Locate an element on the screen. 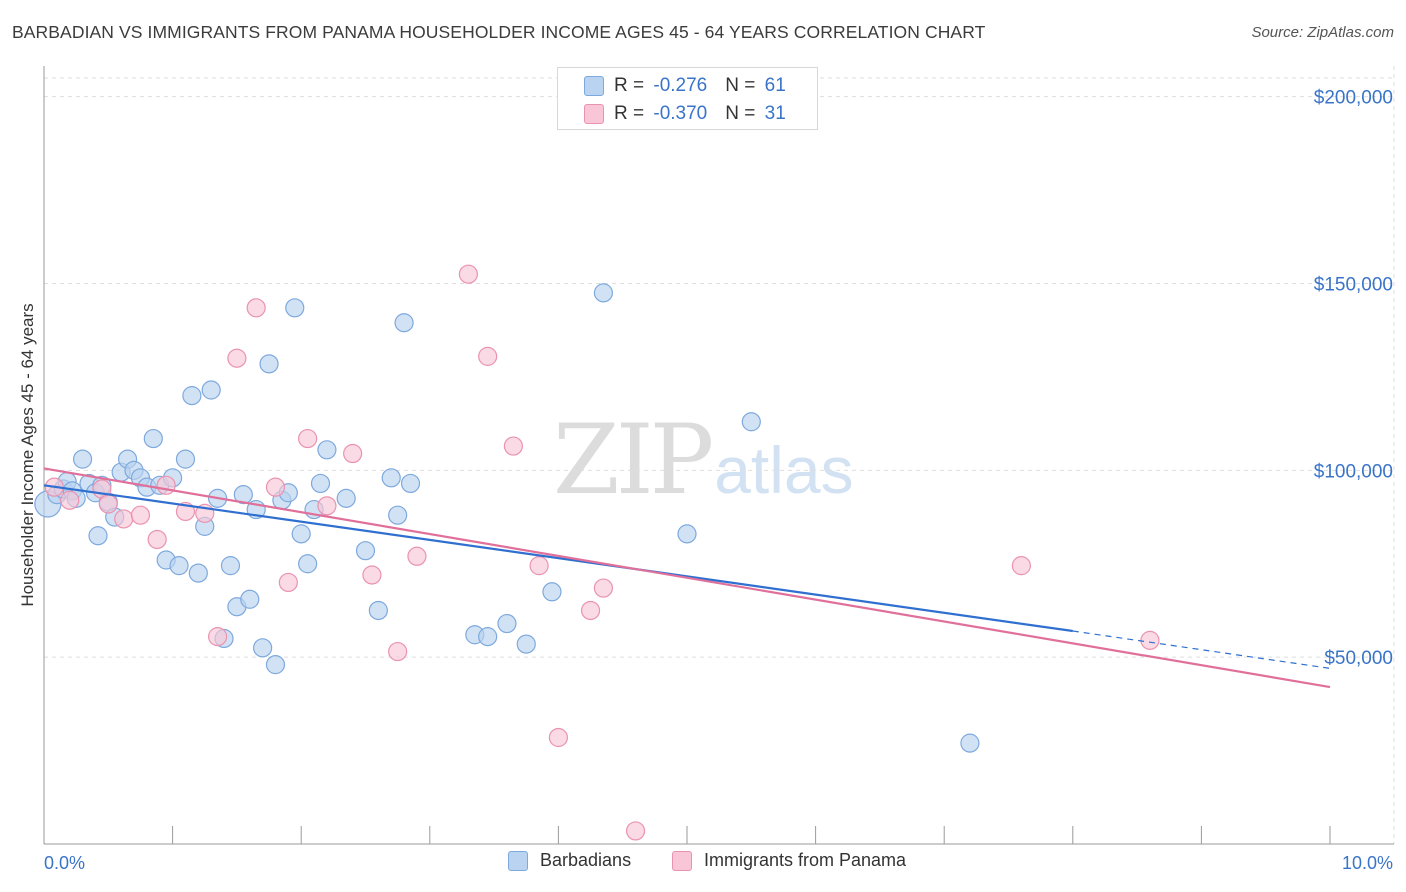  x-tick-label: 0.0% is located at coordinates (64, 863).